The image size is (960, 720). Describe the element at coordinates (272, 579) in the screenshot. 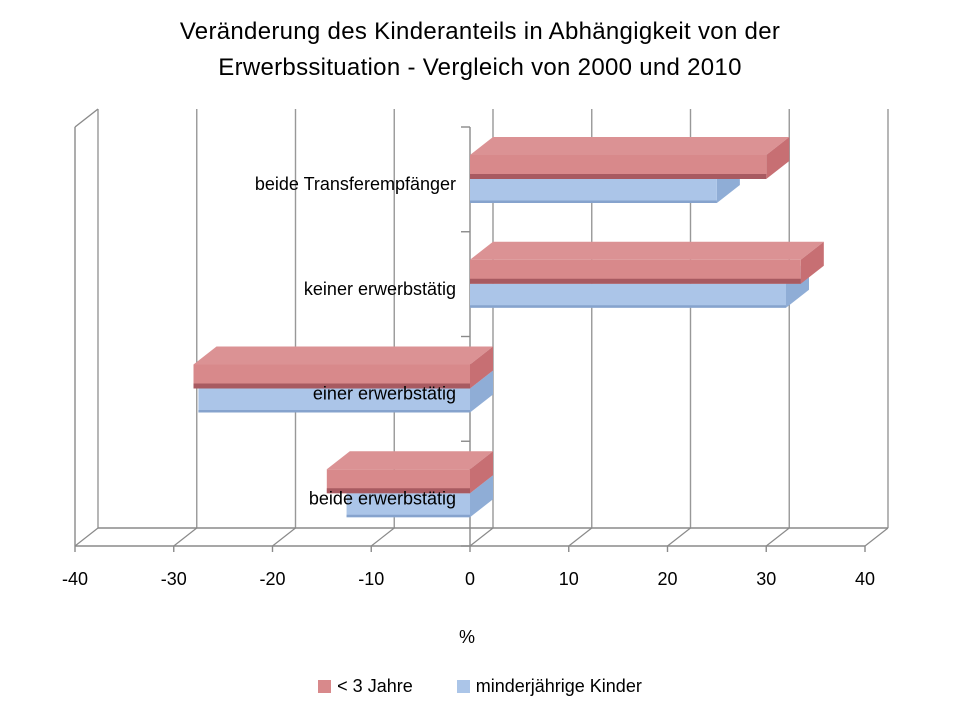

I see `x-tick-label: -20` at that location.